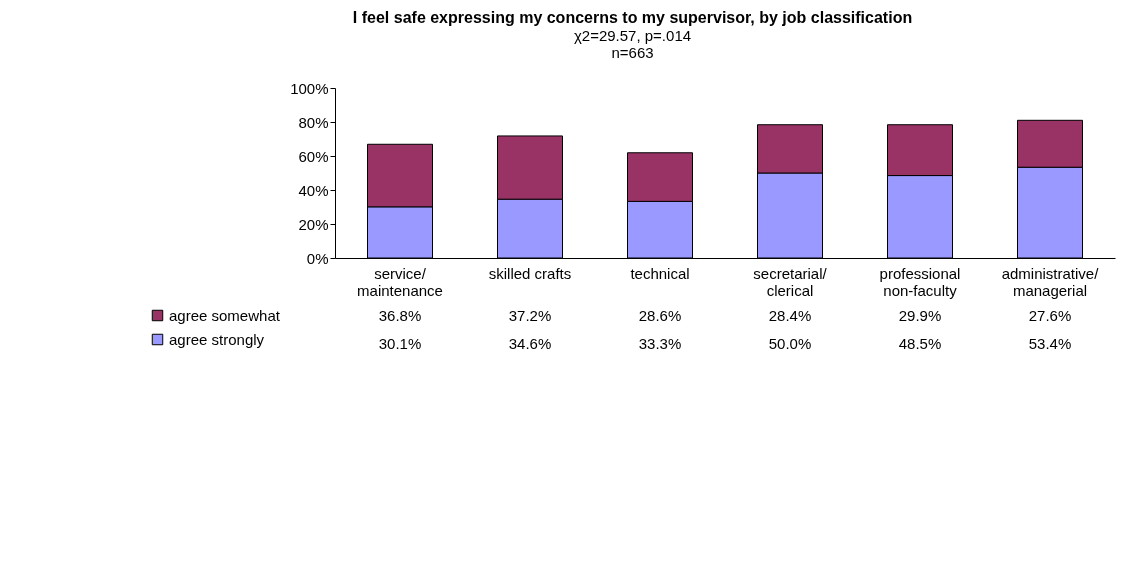 This screenshot has height=567, width=1148. Describe the element at coordinates (313, 224) in the screenshot. I see `y-tick-label: 20%` at that location.